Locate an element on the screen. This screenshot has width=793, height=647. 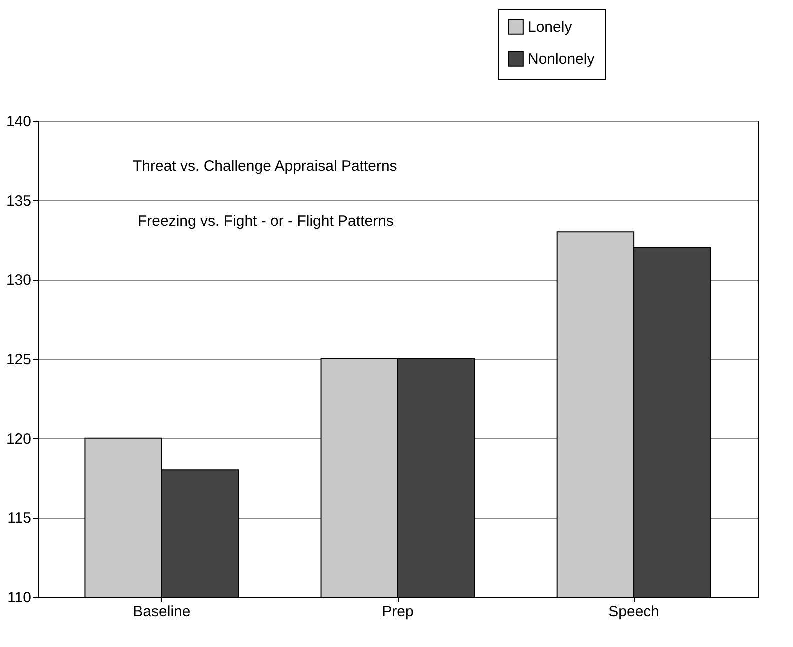
annotation: Threat vs. Challenge Appraisal Patterns is located at coordinates (265, 166).